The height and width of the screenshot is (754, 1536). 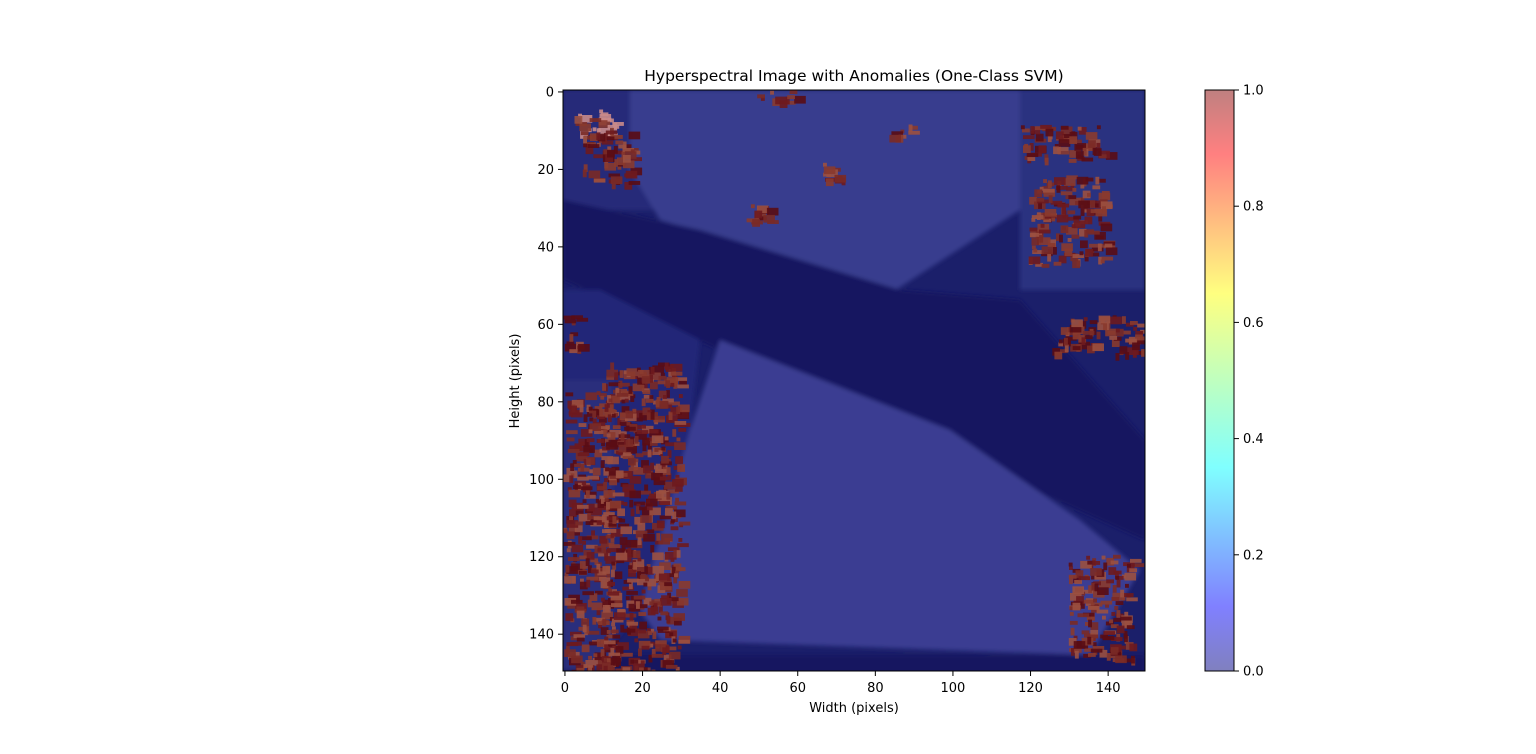 I want to click on colorbar-tick-label: 0.8, so click(x=1253, y=207).